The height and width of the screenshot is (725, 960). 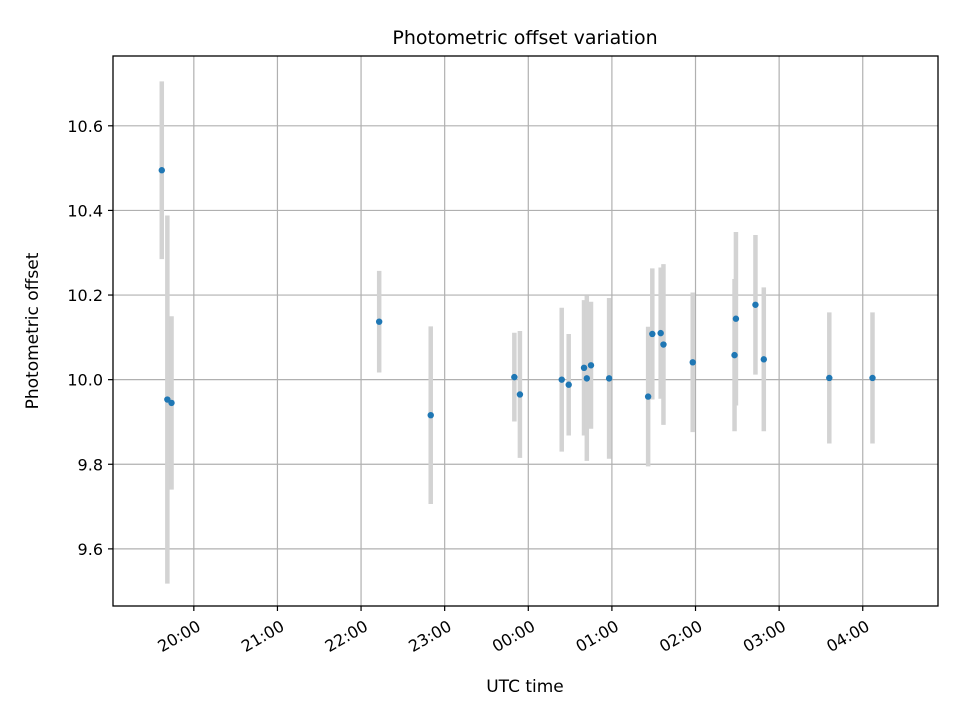 What do you see at coordinates (90, 549) in the screenshot?
I see `y-tick-label: 9.6` at bounding box center [90, 549].